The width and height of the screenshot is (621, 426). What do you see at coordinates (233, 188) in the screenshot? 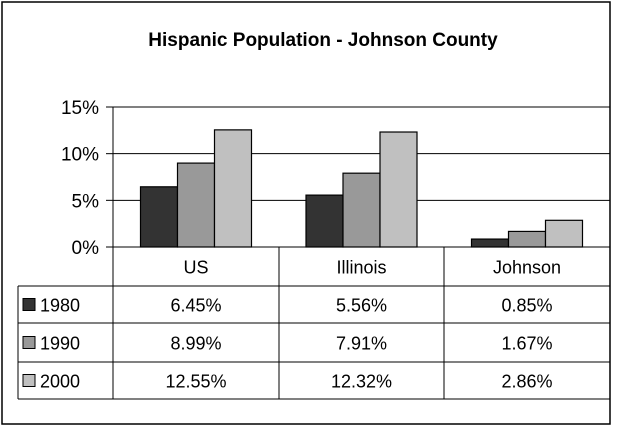
I see `bar-2000-US` at bounding box center [233, 188].